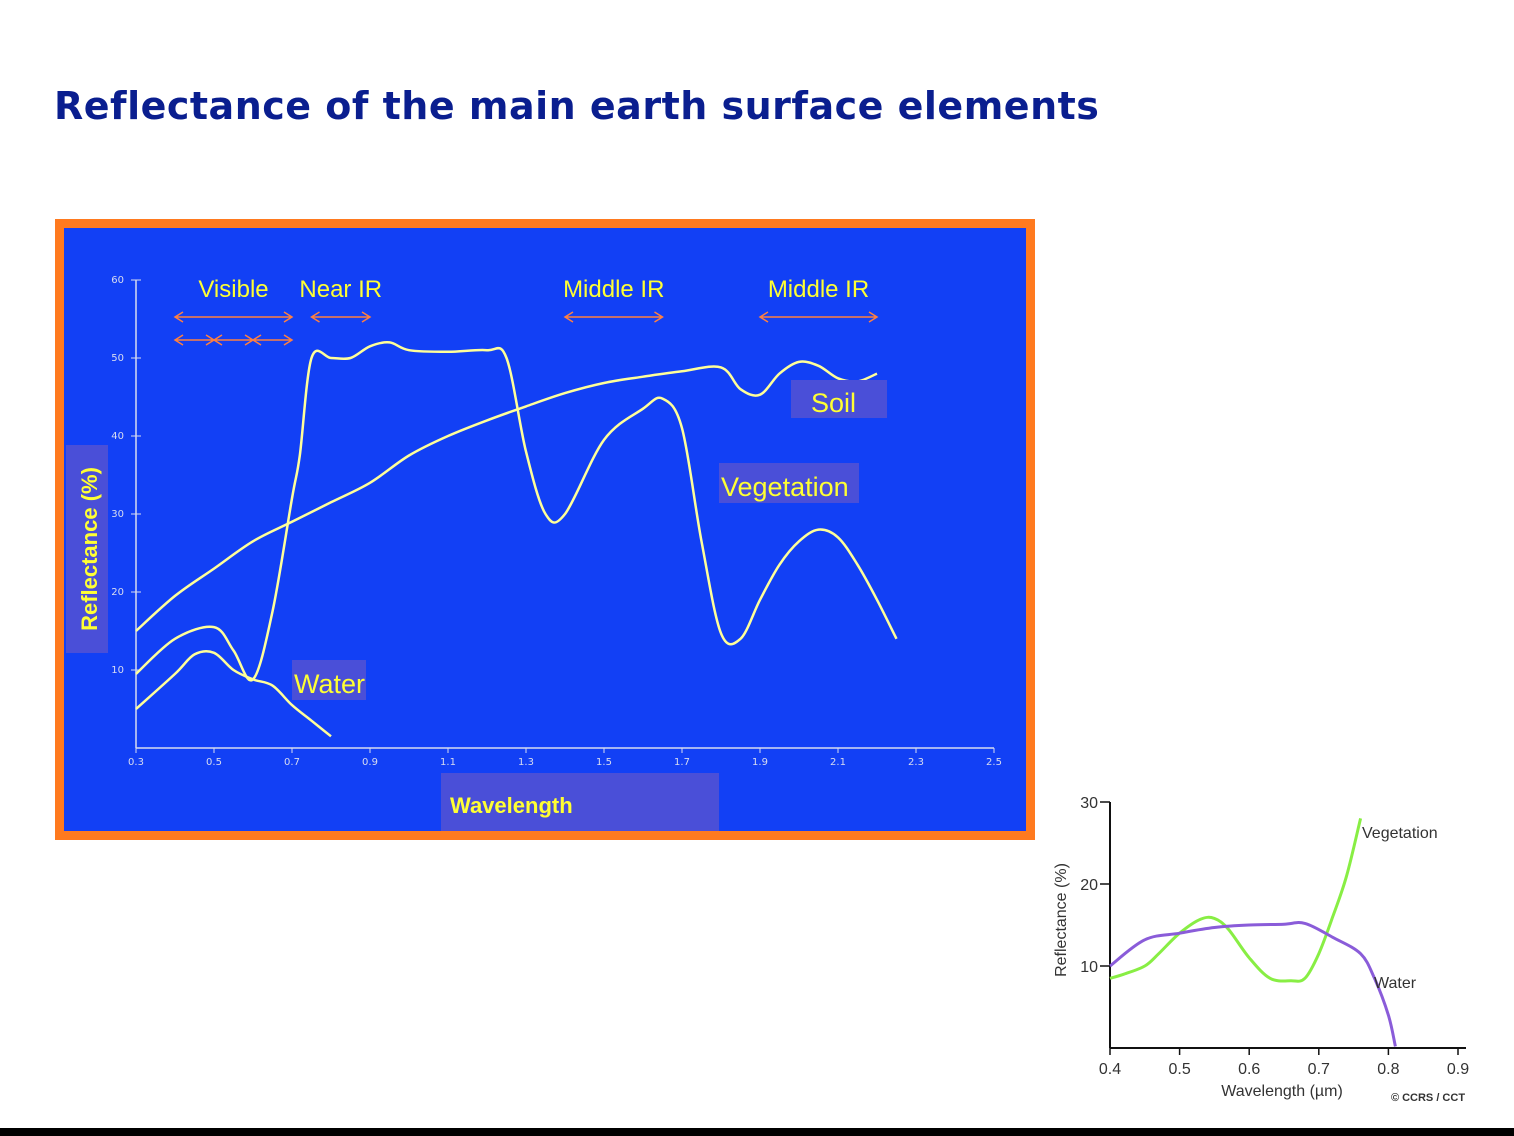  Describe the element at coordinates (233, 317) in the screenshot. I see `band-arrow-visible` at that location.